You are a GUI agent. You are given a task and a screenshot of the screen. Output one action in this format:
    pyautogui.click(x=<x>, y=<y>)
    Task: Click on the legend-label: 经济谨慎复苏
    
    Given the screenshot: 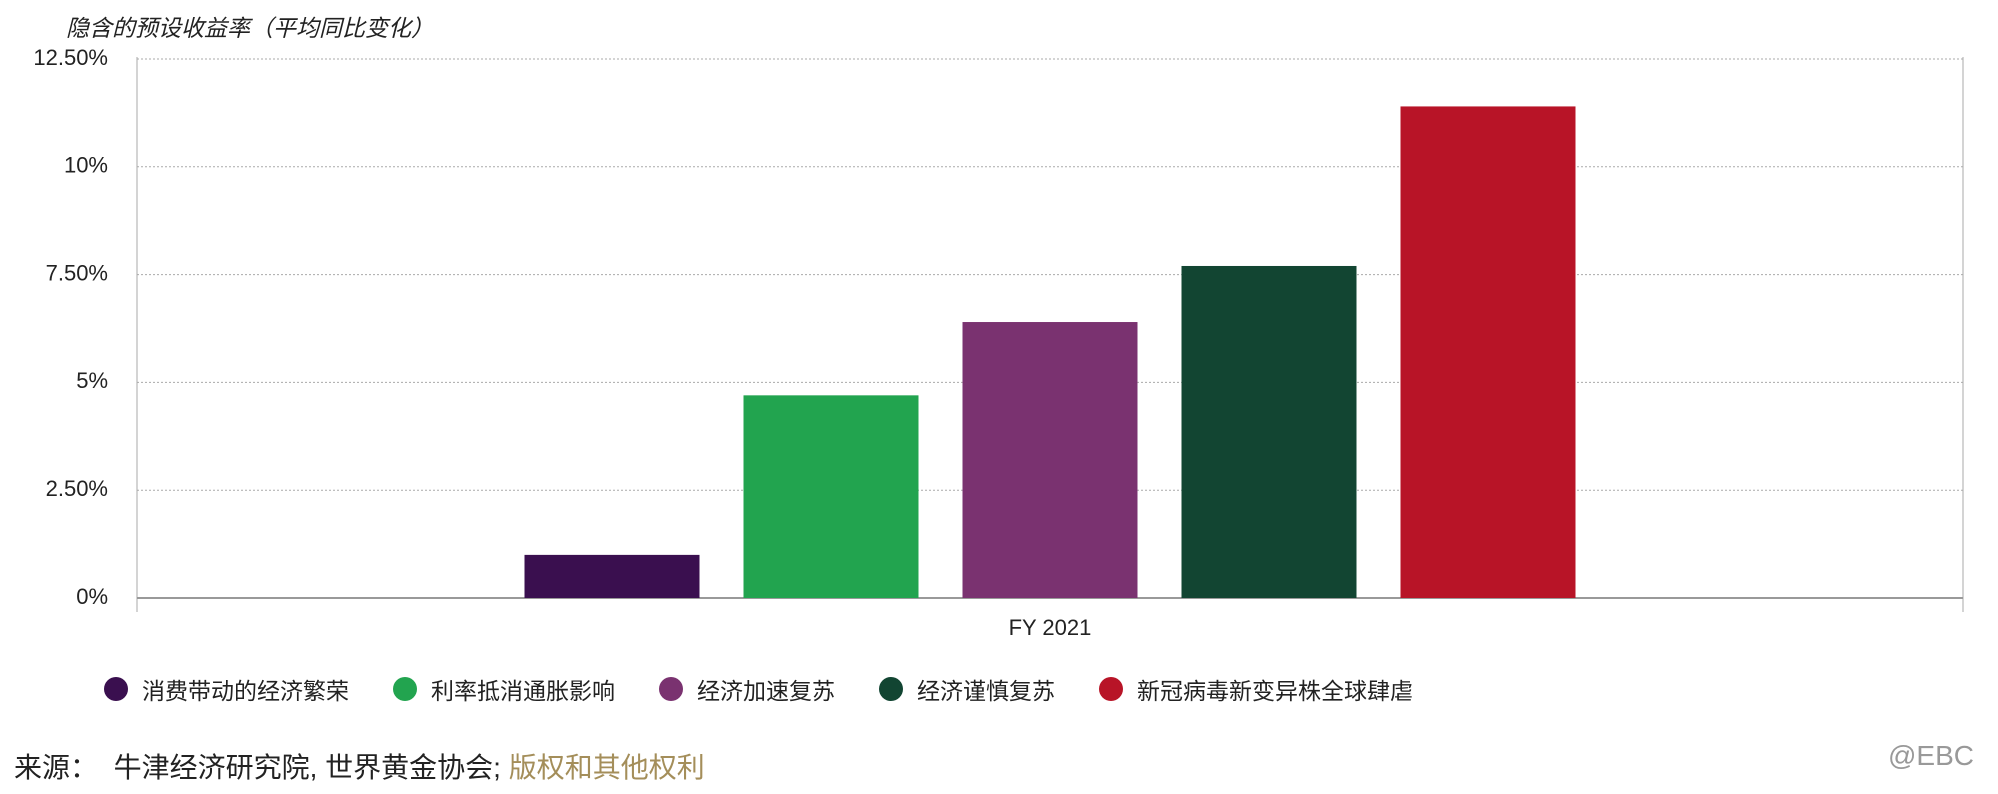 What is the action you would take?
    pyautogui.click(x=986, y=691)
    